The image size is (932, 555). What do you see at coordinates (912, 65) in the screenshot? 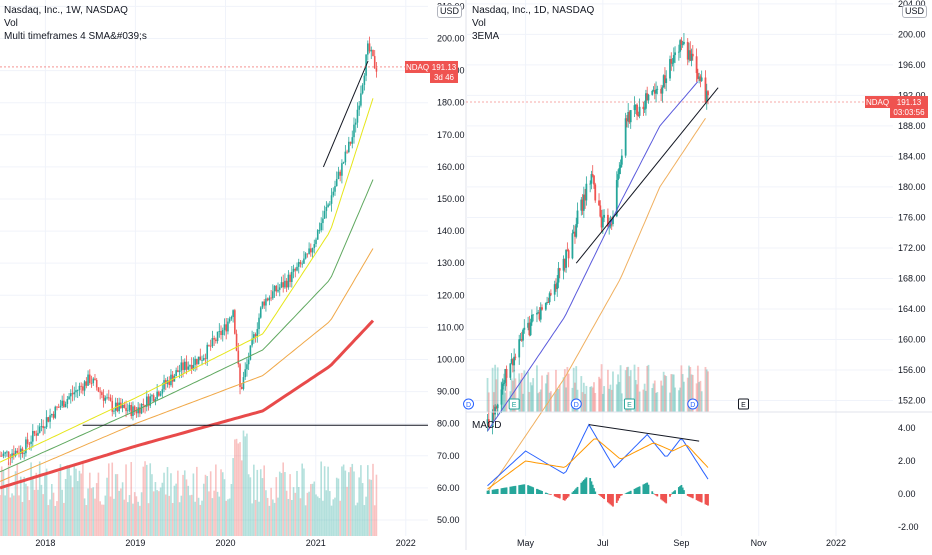
I see `right-y-tick-label: 196.00` at bounding box center [912, 65].